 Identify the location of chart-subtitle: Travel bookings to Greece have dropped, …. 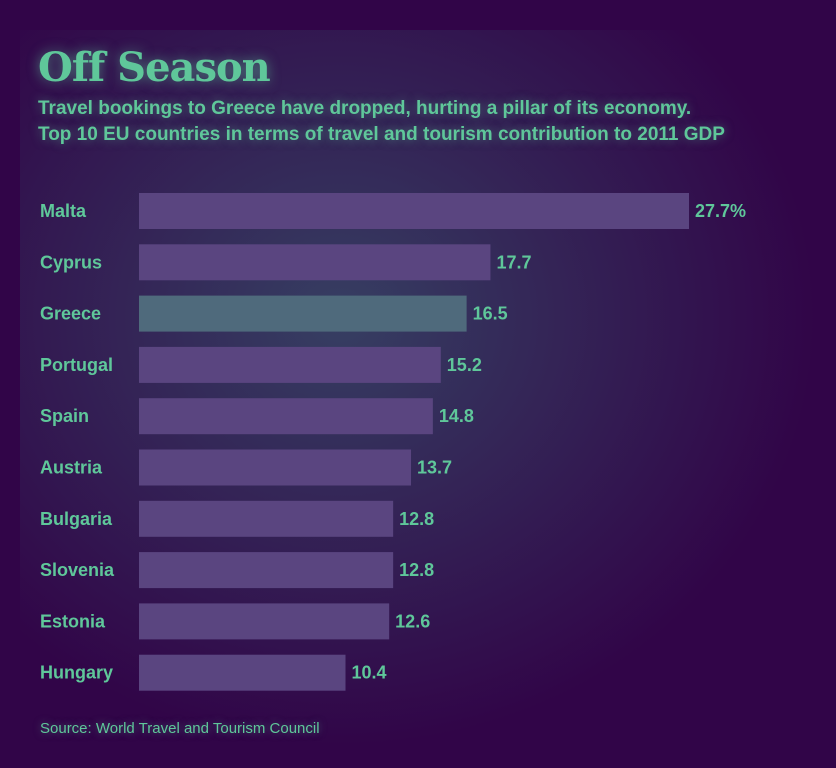
(433, 122).